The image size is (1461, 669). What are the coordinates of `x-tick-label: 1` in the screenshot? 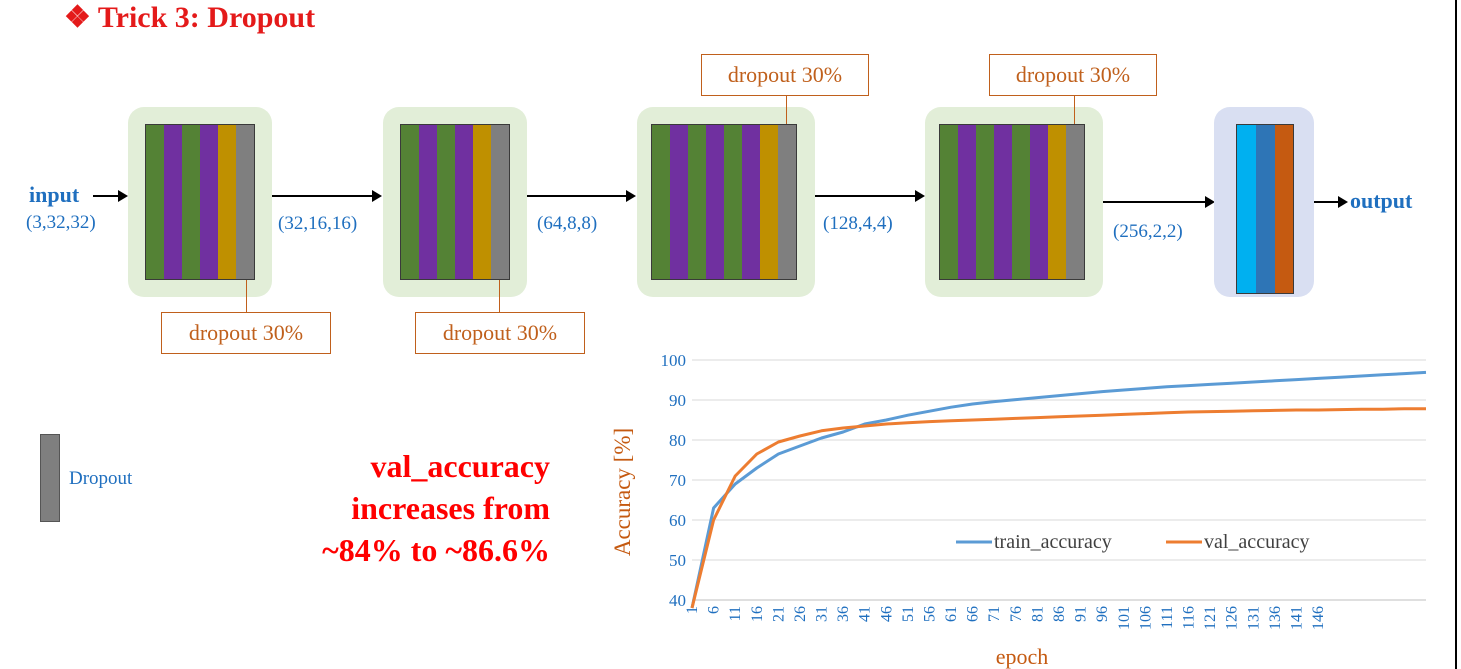 It's located at (692, 610).